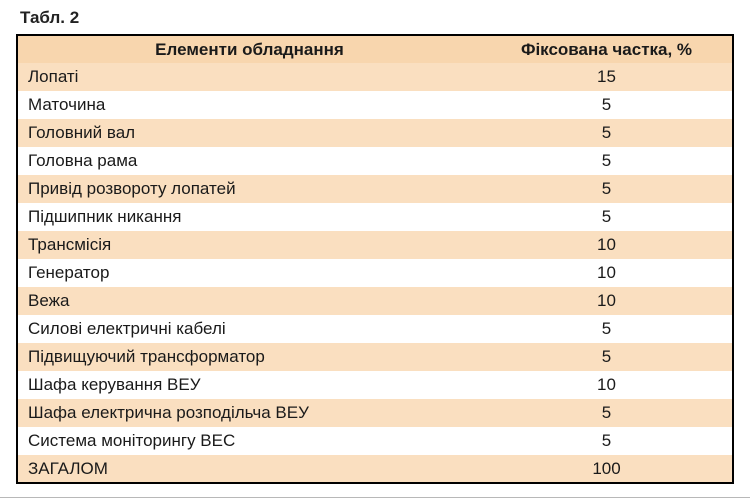  Describe the element at coordinates (83, 160) in the screenshot. I see `cell-equipment: Головна рама` at that location.